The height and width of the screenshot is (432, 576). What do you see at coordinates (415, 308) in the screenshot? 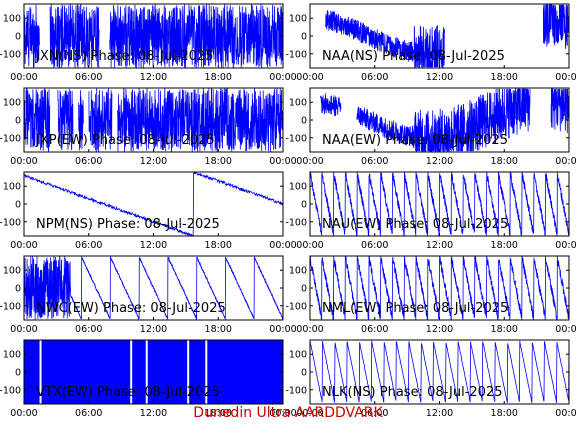
I see `subplot-title: NML(EW) Phase: 08-Jul-2025` at bounding box center [415, 308].